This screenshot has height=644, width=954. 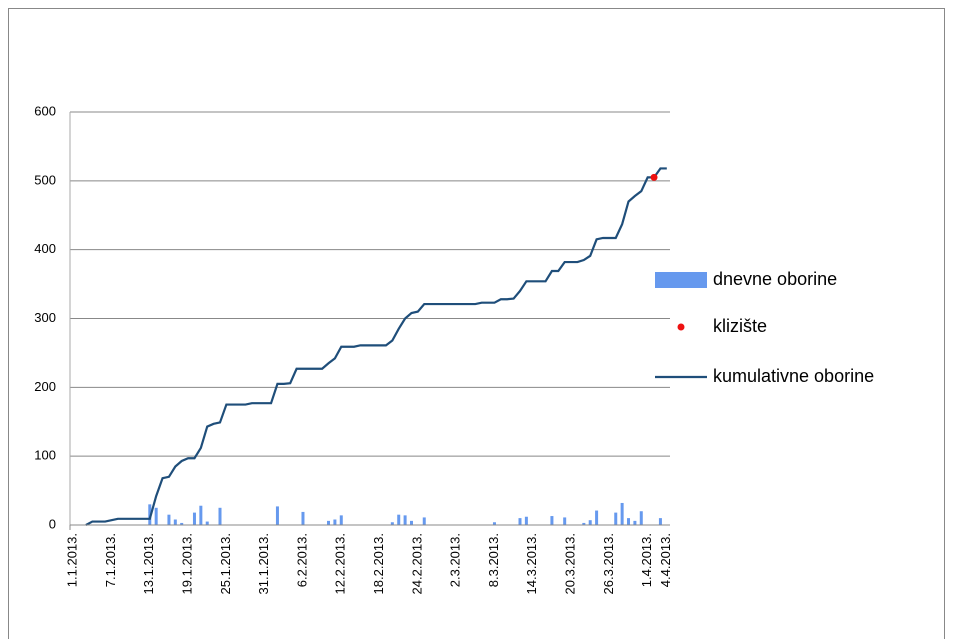 What do you see at coordinates (45, 110) in the screenshot?
I see `y-tick-label: 600` at bounding box center [45, 110].